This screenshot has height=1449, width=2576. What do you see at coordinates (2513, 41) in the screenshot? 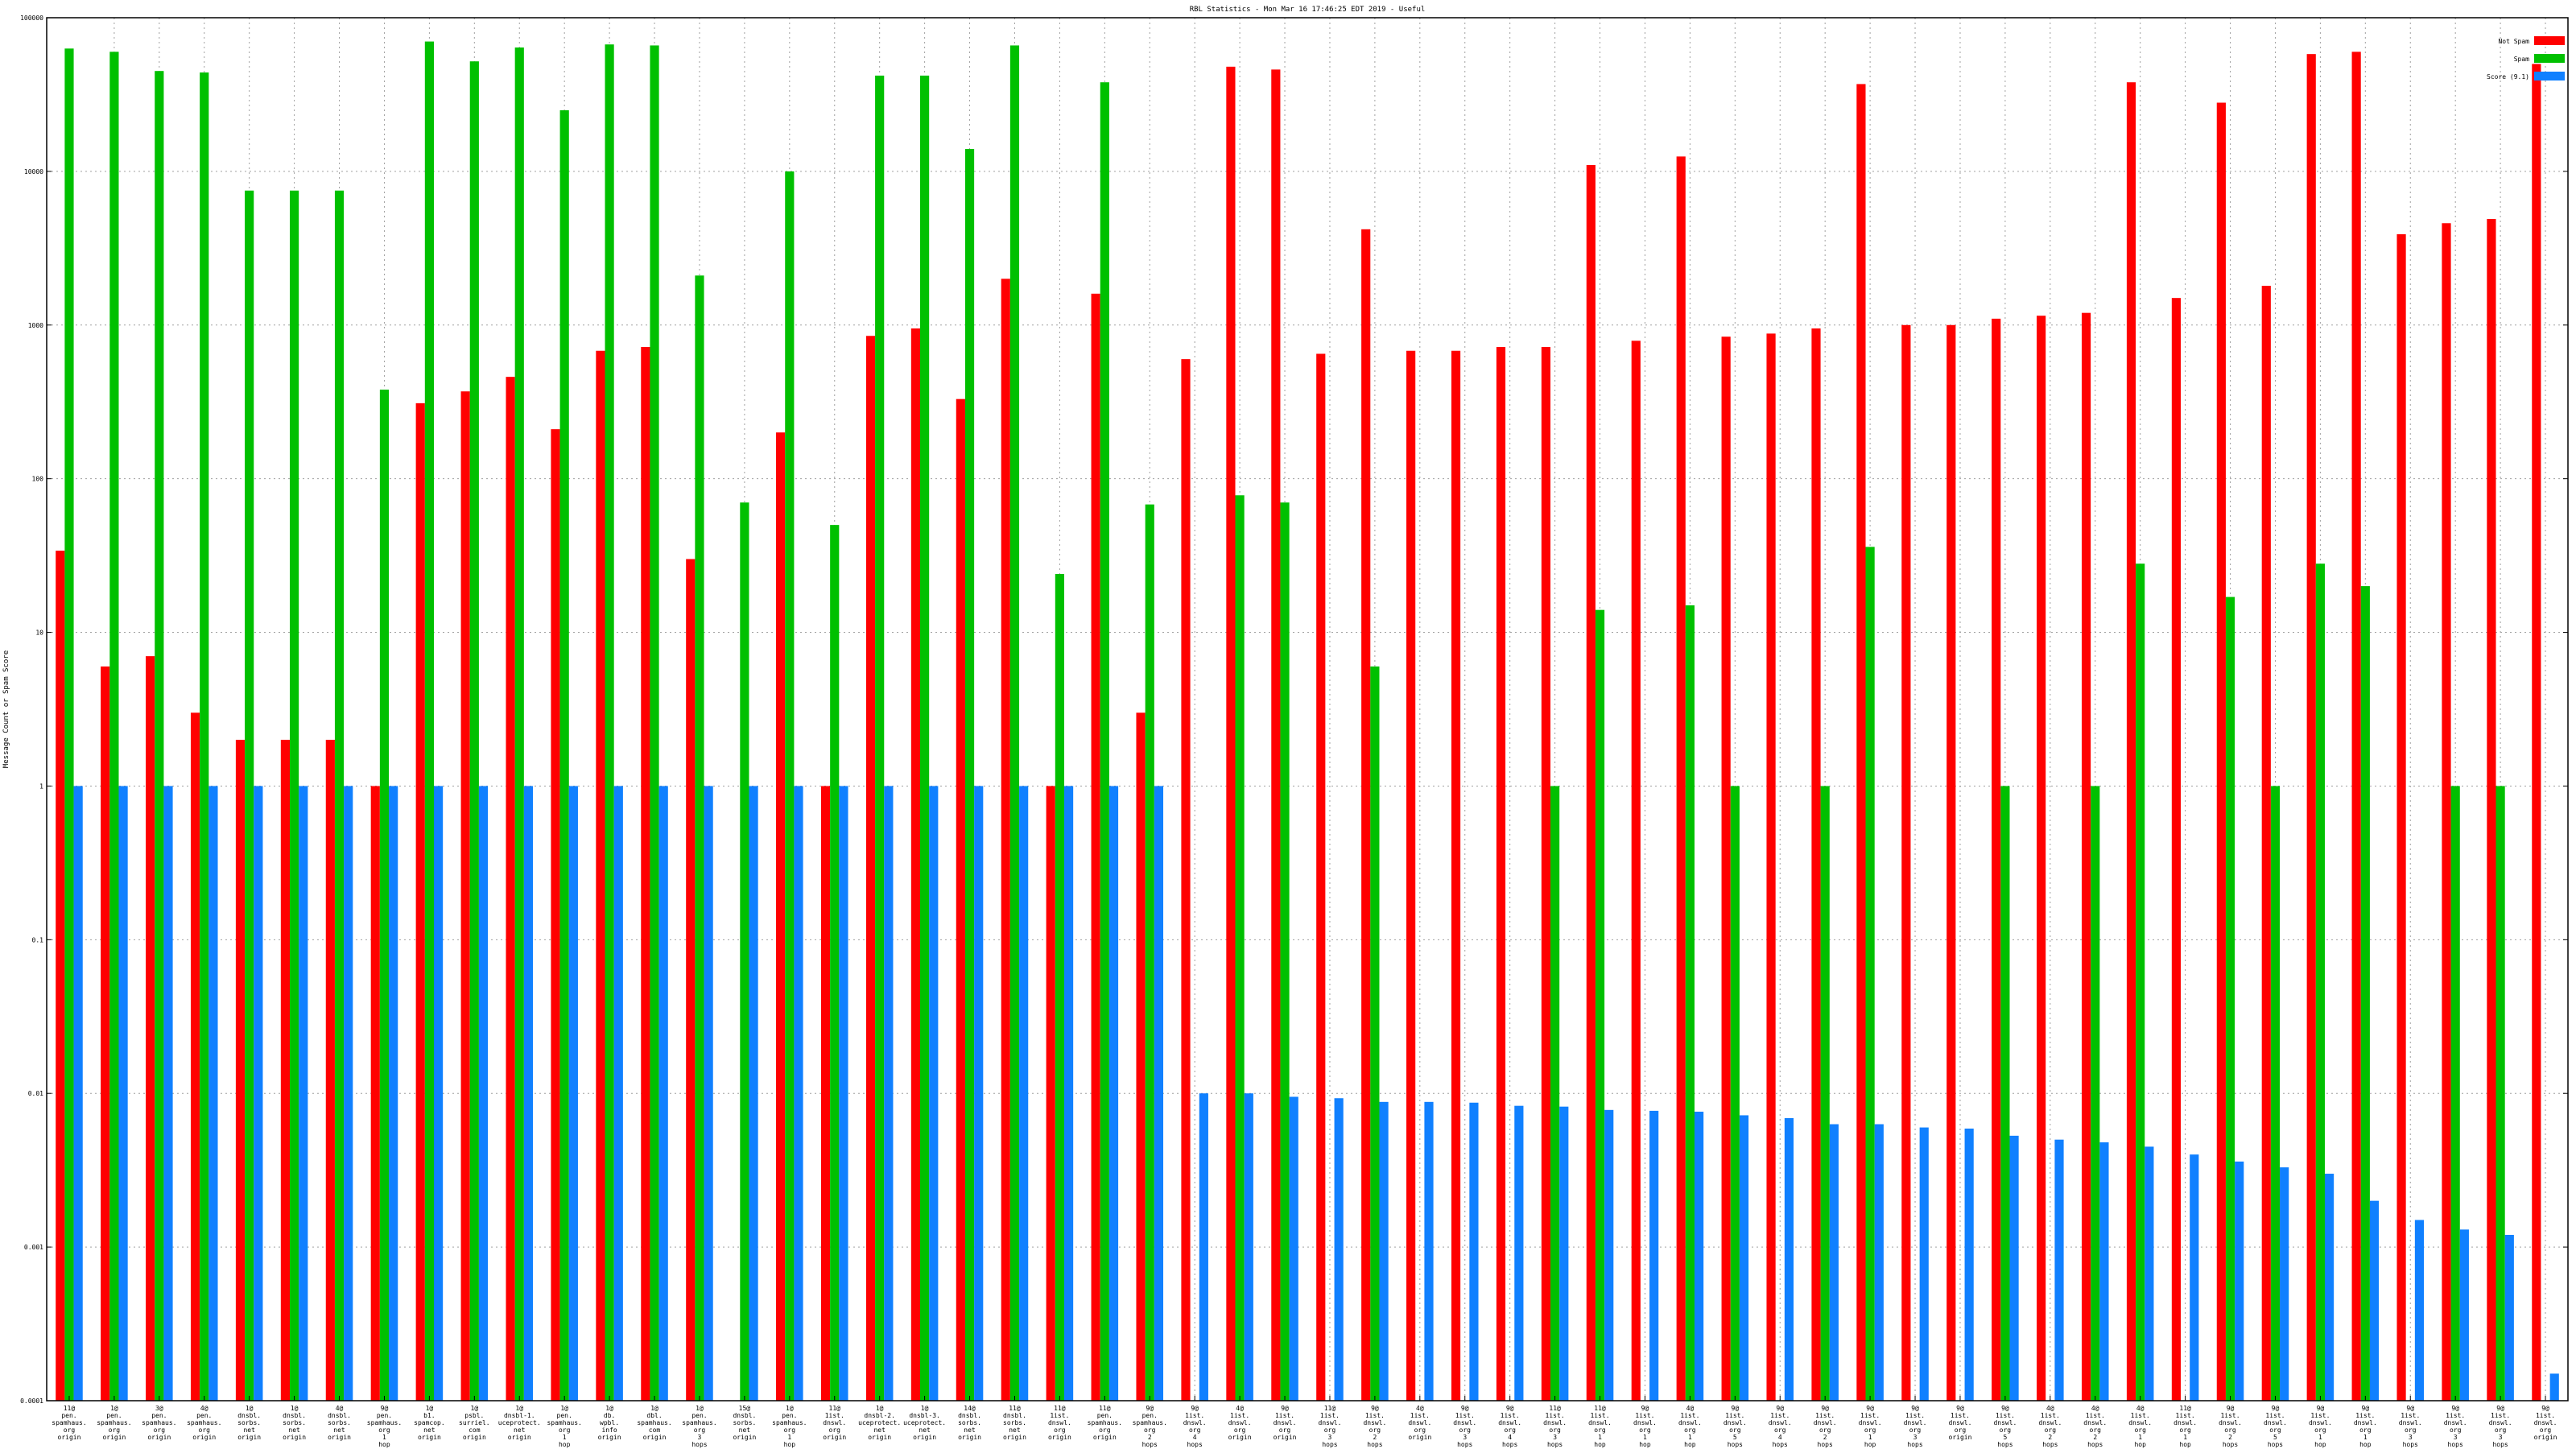
I see `legend-label-not-spam: Not Spam` at bounding box center [2513, 41].